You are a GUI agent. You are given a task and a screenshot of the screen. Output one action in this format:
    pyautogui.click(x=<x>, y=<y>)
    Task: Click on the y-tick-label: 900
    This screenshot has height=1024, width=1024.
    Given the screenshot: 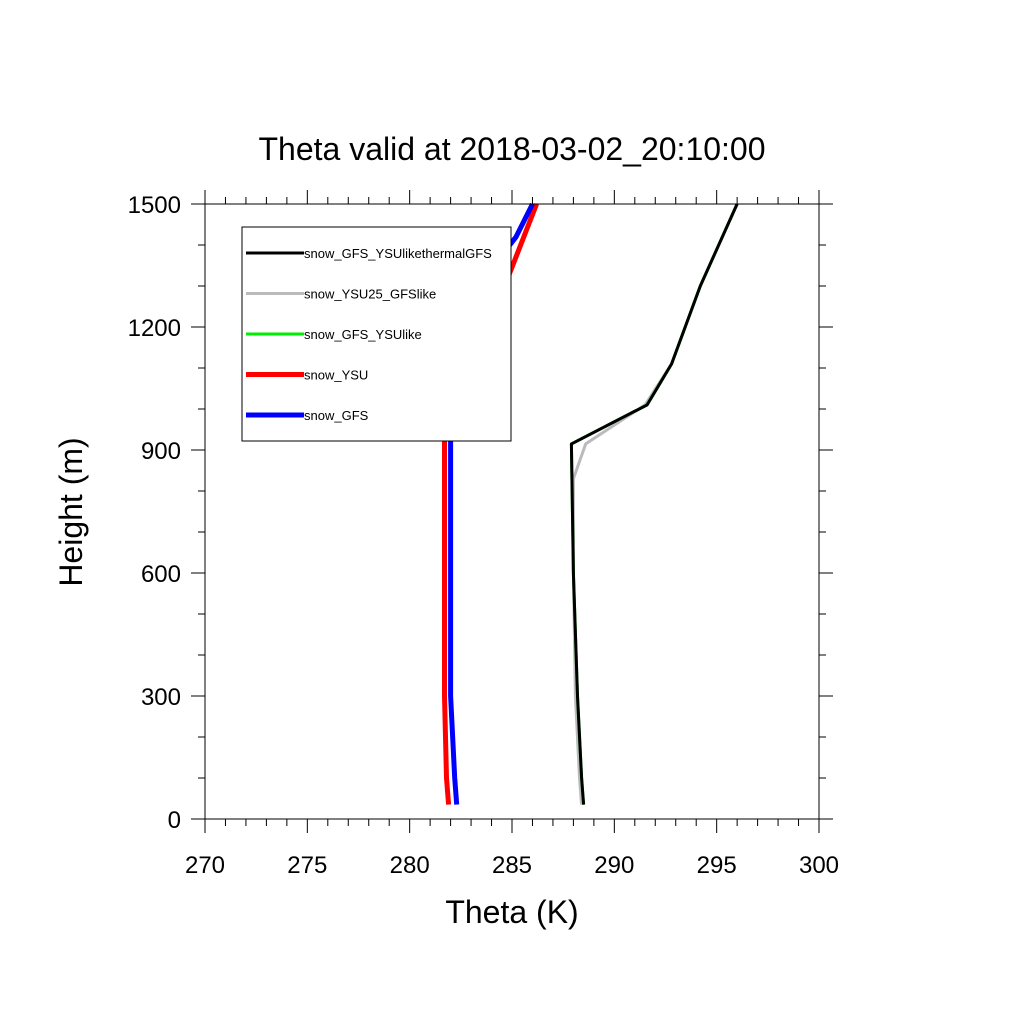 What is the action you would take?
    pyautogui.click(x=161, y=451)
    